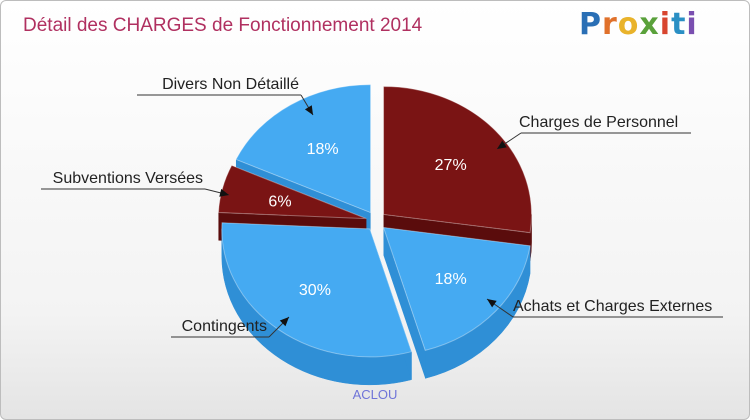 The height and width of the screenshot is (420, 750). I want to click on logo-letter: r, so click(610, 24).